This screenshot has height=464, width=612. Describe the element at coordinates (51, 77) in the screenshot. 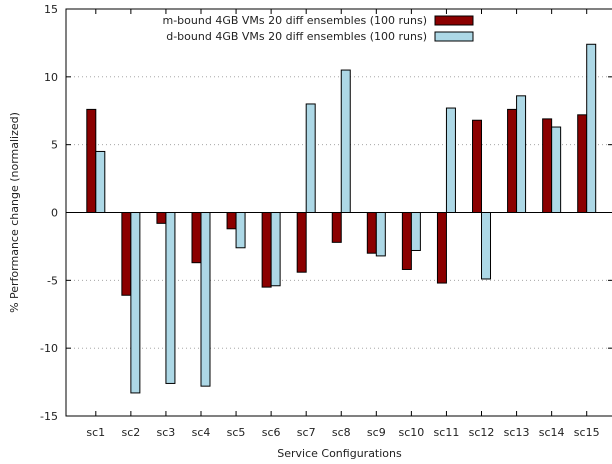

I see `y-tick-label: 10` at that location.